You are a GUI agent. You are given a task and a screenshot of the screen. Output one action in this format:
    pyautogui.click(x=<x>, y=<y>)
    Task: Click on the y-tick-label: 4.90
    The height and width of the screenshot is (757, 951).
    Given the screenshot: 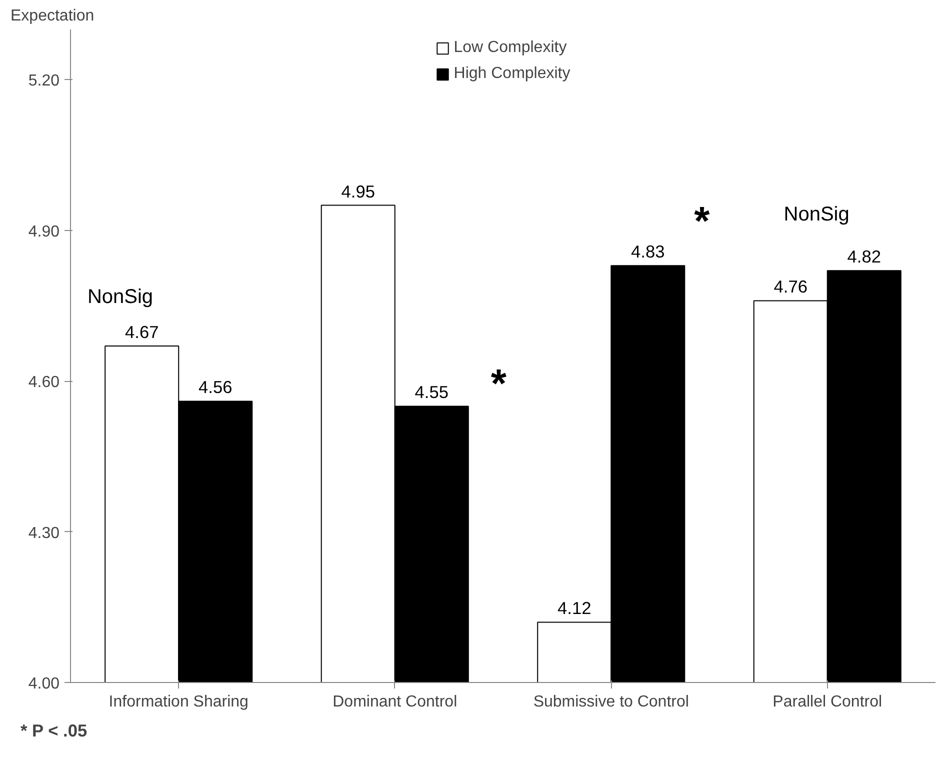 What is the action you would take?
    pyautogui.click(x=44, y=231)
    